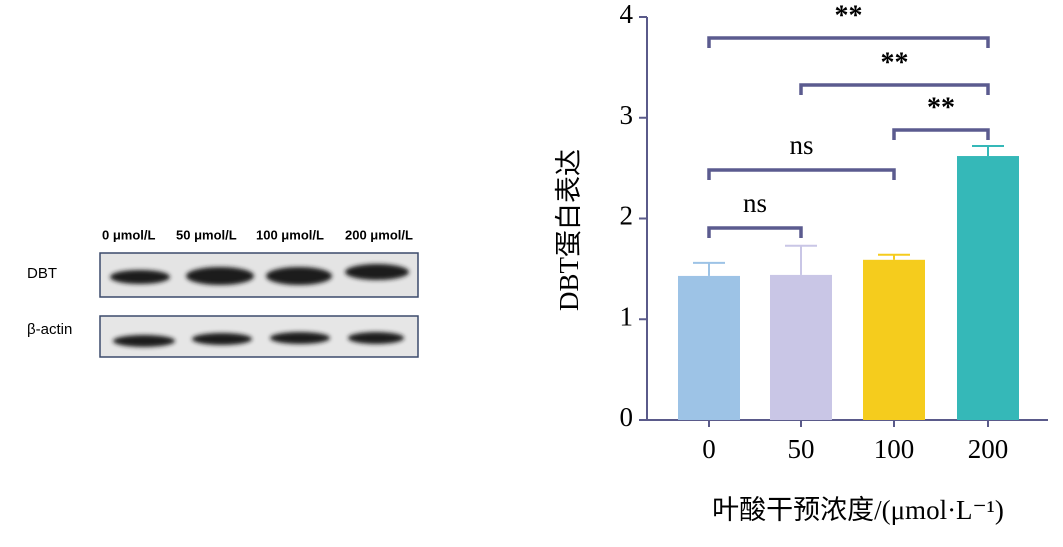 The width and height of the screenshot is (1063, 547). Describe the element at coordinates (858, 510) in the screenshot. I see `x-axis-label: 叶酸干预浓度/(μmol·L⁻¹)` at that location.